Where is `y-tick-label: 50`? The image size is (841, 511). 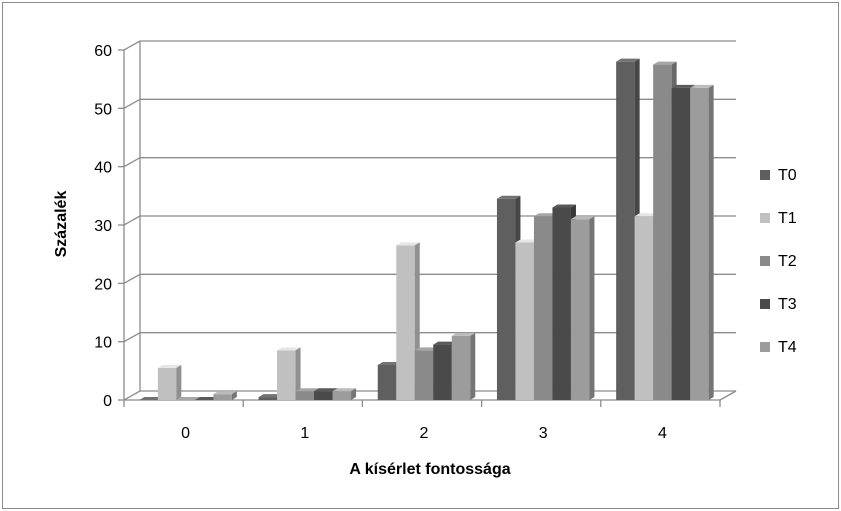
y-tick-label: 50 is located at coordinates (103, 109).